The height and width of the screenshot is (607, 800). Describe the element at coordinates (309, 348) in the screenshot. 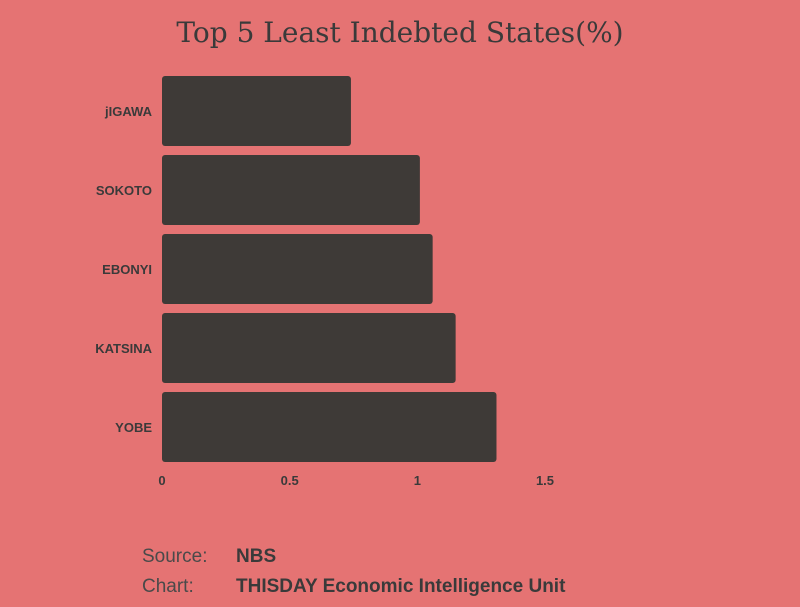

I see `bar-katsina` at that location.